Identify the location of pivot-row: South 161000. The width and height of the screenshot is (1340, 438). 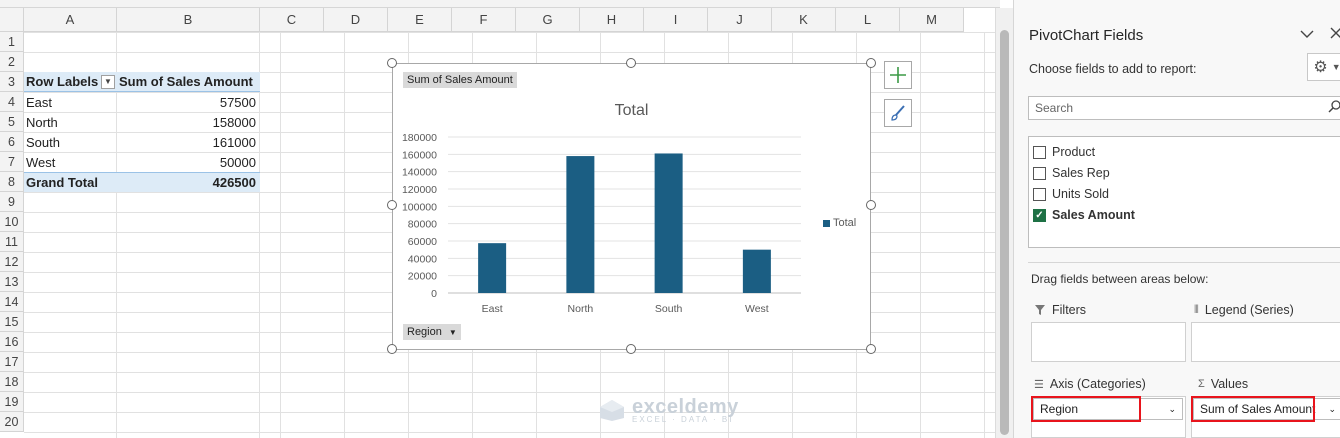
(142, 142).